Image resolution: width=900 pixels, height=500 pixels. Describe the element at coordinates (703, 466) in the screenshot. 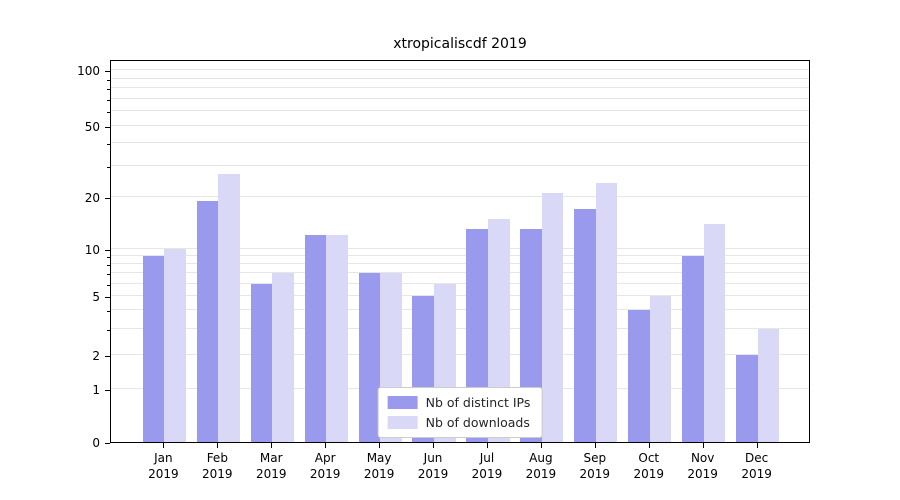

I see `x-tick-label-nov: Nov 2019` at that location.